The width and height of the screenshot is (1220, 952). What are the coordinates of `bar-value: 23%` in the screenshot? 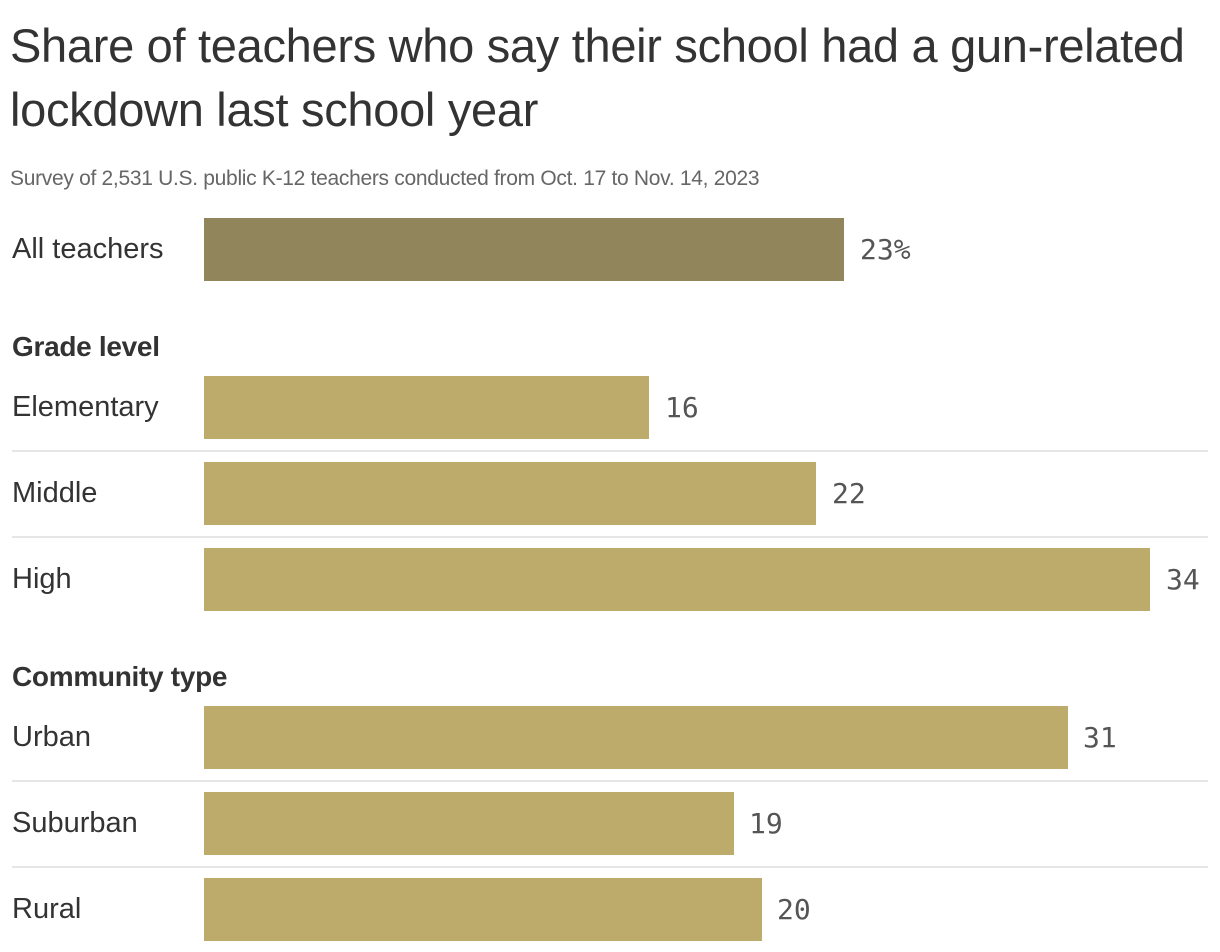 It's located at (885, 249).